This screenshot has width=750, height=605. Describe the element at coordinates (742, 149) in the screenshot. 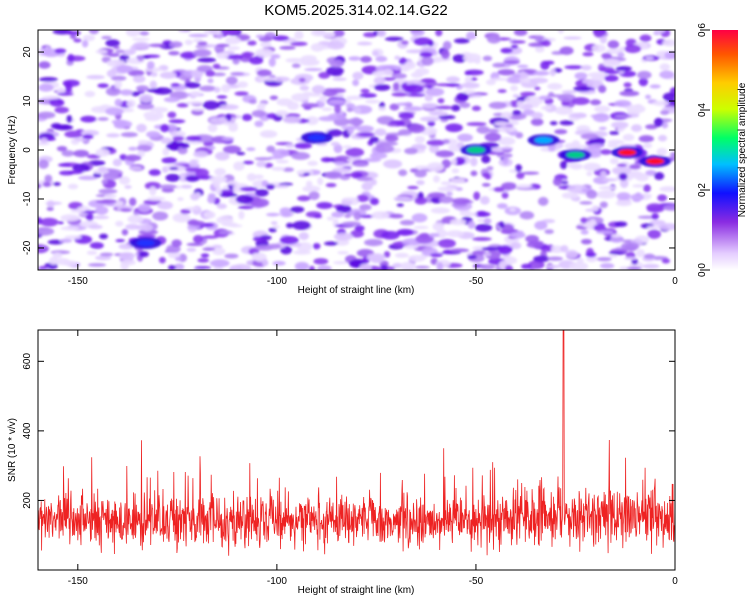

I see `colorbar-label: Normalized spectral amplitude` at that location.